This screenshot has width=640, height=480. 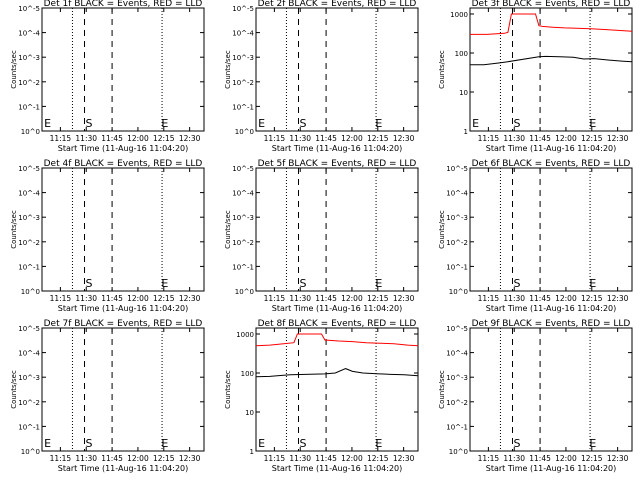 What do you see at coordinates (337, 4) in the screenshot?
I see `panel-title: Det 2f BLACK = Events, RED = LLD` at bounding box center [337, 4].